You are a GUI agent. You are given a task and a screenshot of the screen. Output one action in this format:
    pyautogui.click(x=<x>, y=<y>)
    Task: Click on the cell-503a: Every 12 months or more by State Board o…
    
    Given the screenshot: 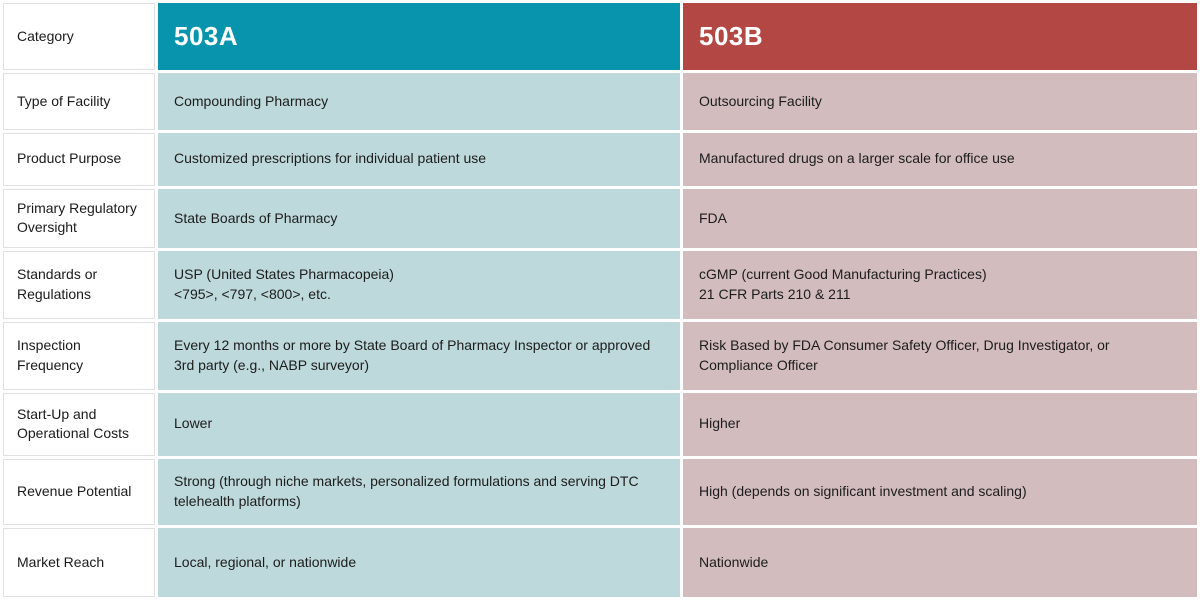 What is the action you would take?
    pyautogui.click(x=419, y=355)
    